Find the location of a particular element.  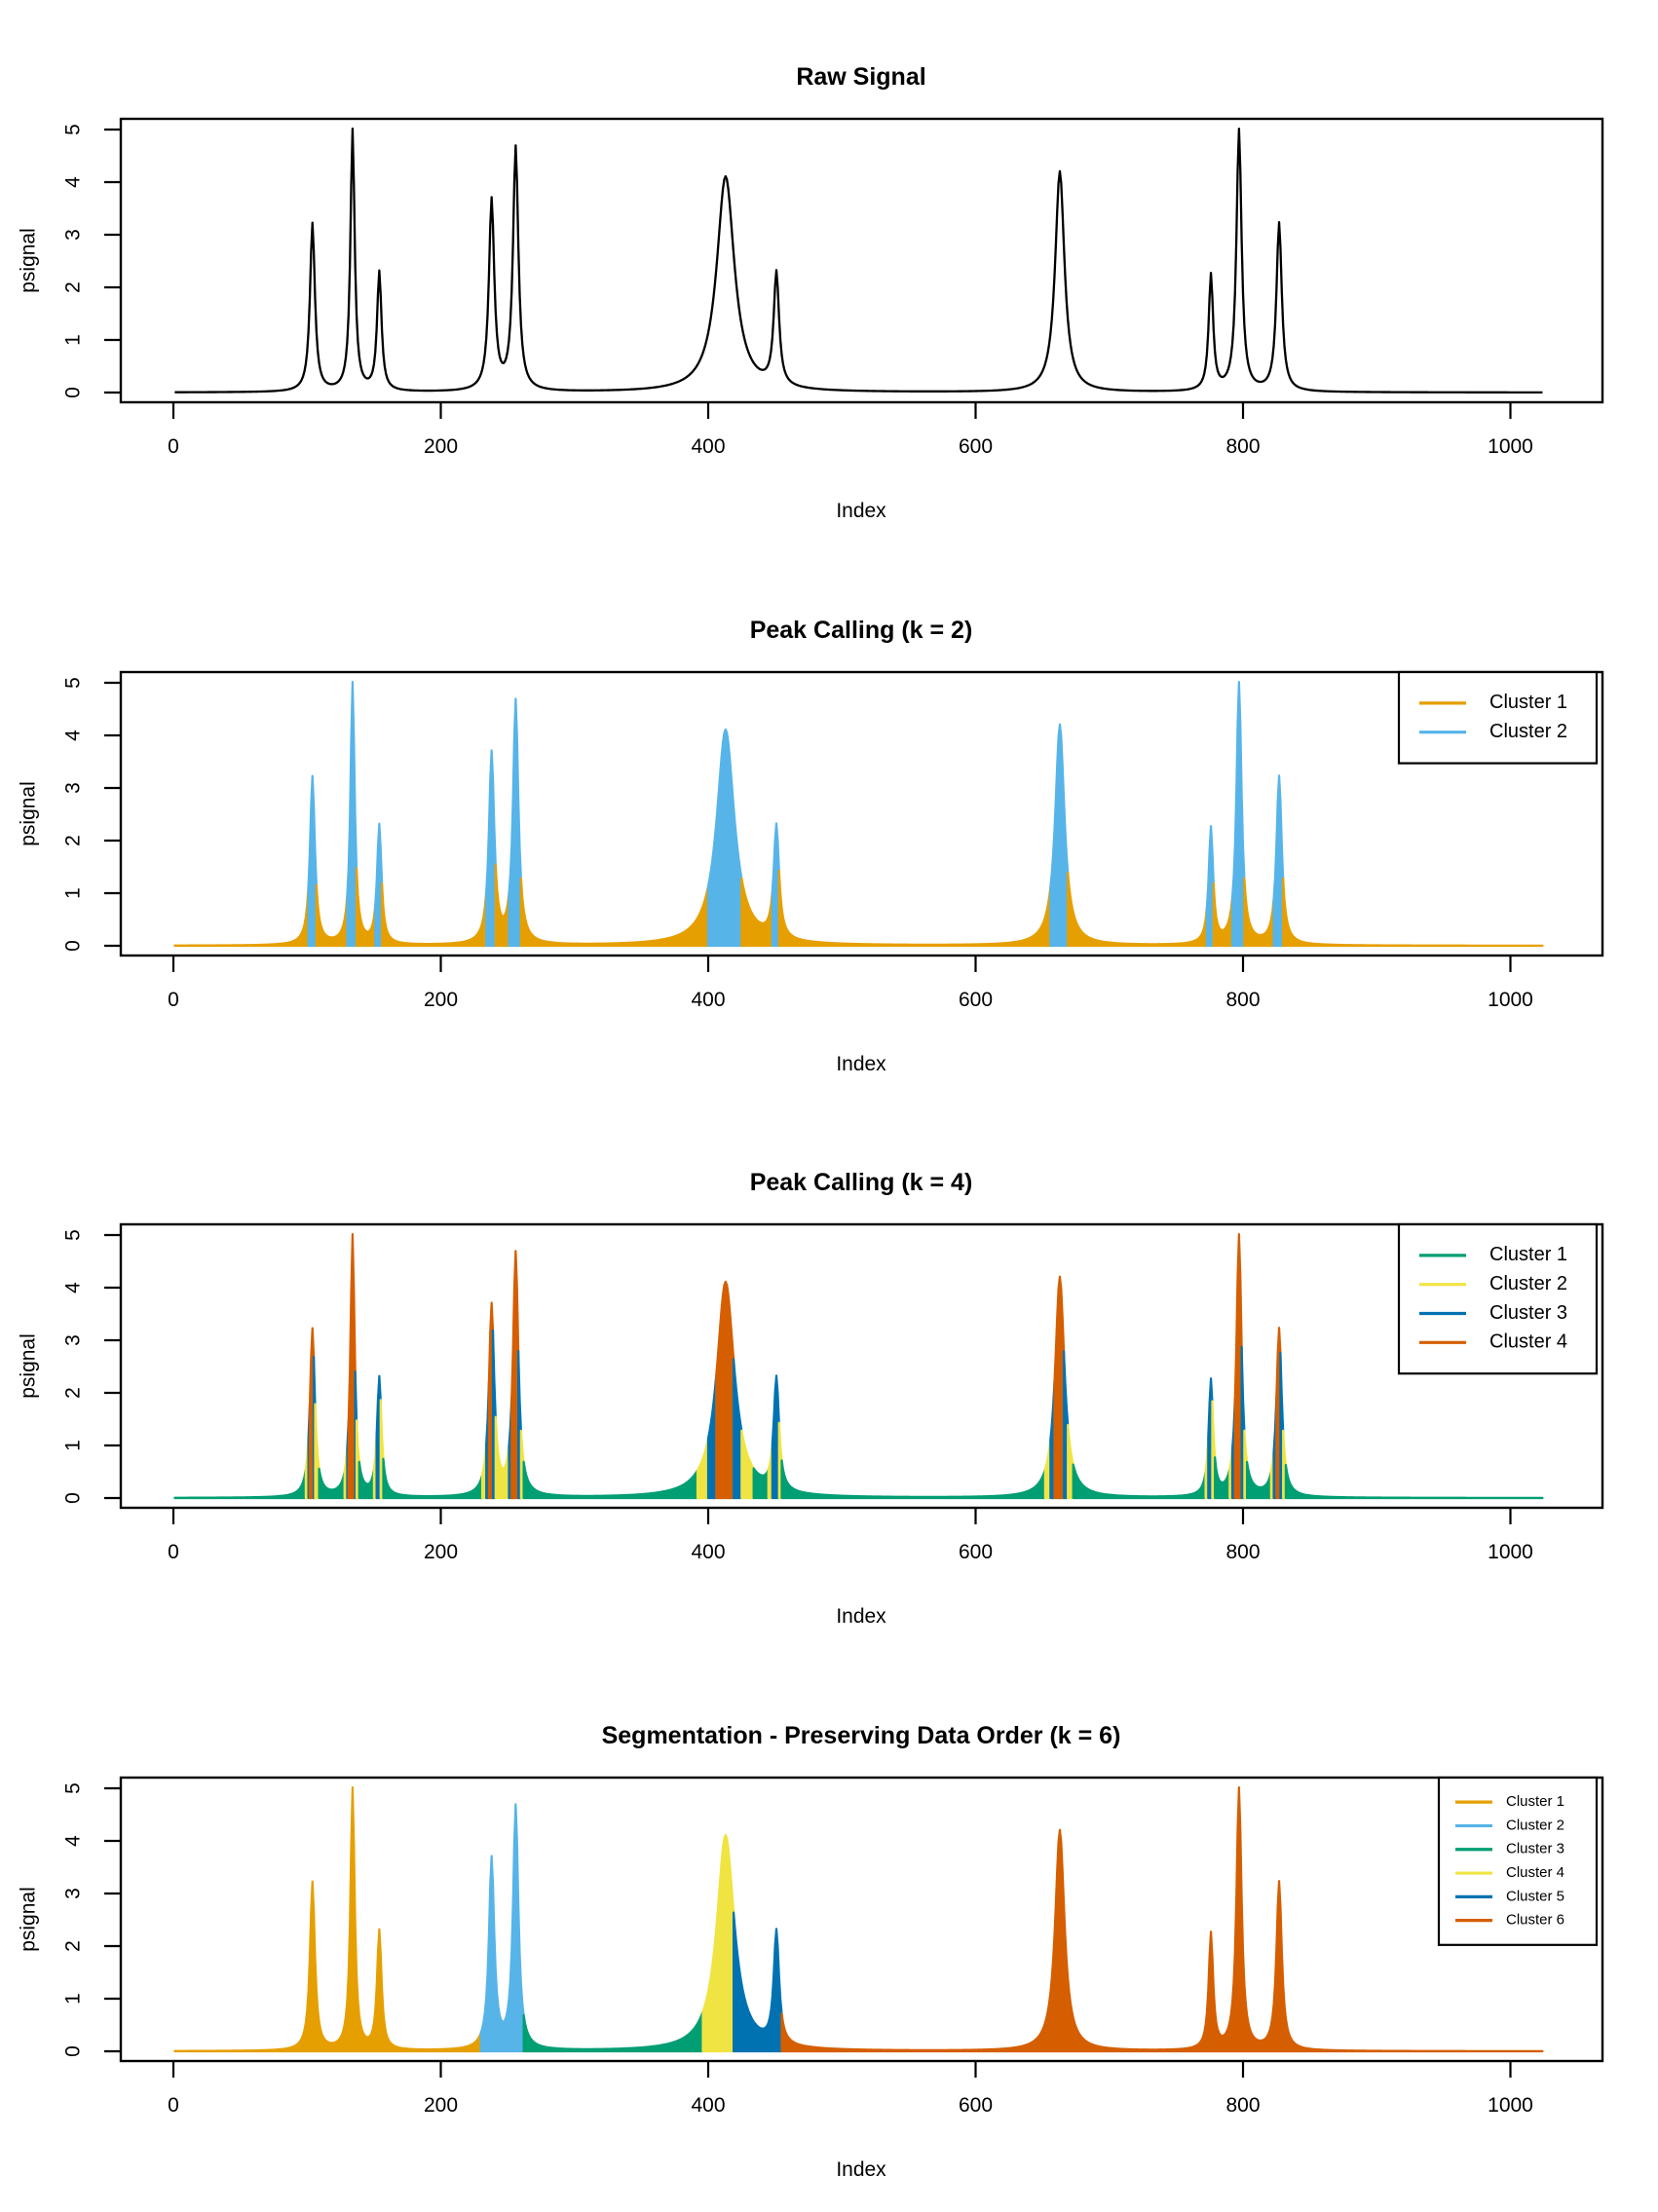

legend-entry: Cluster 3 is located at coordinates (1493, 1313).